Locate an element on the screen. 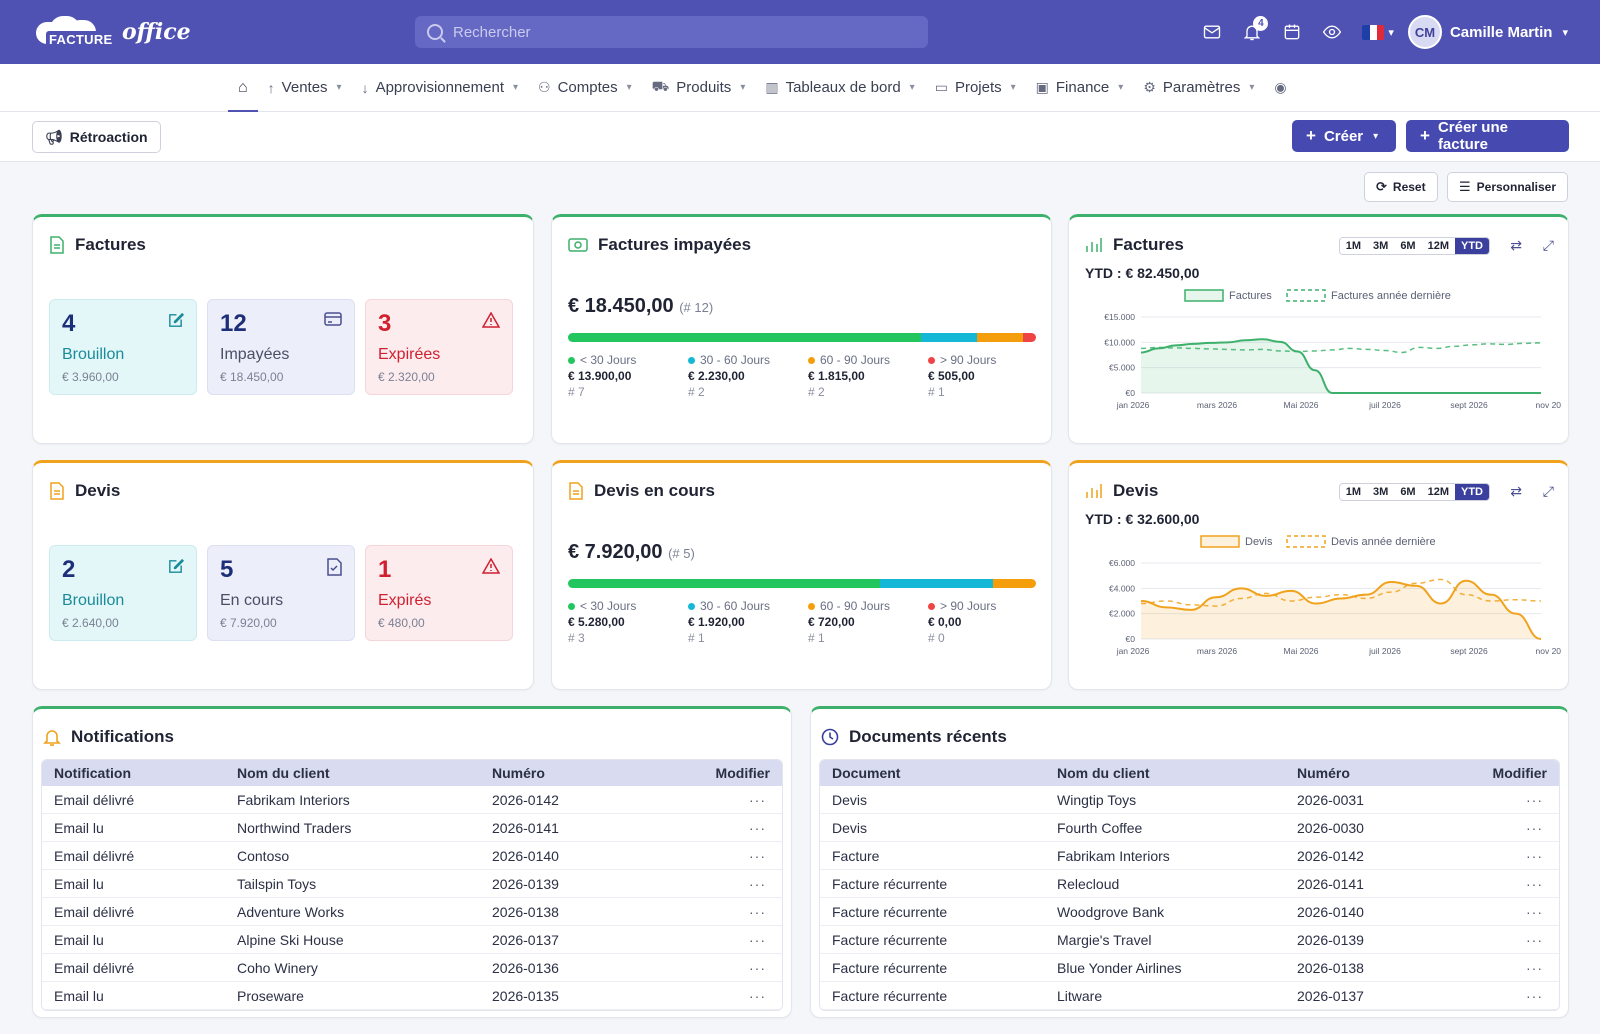 The height and width of the screenshot is (1034, 1600). table-row: Email lu Alpine Ski House 2026-0137 ··· is located at coordinates (412, 940).